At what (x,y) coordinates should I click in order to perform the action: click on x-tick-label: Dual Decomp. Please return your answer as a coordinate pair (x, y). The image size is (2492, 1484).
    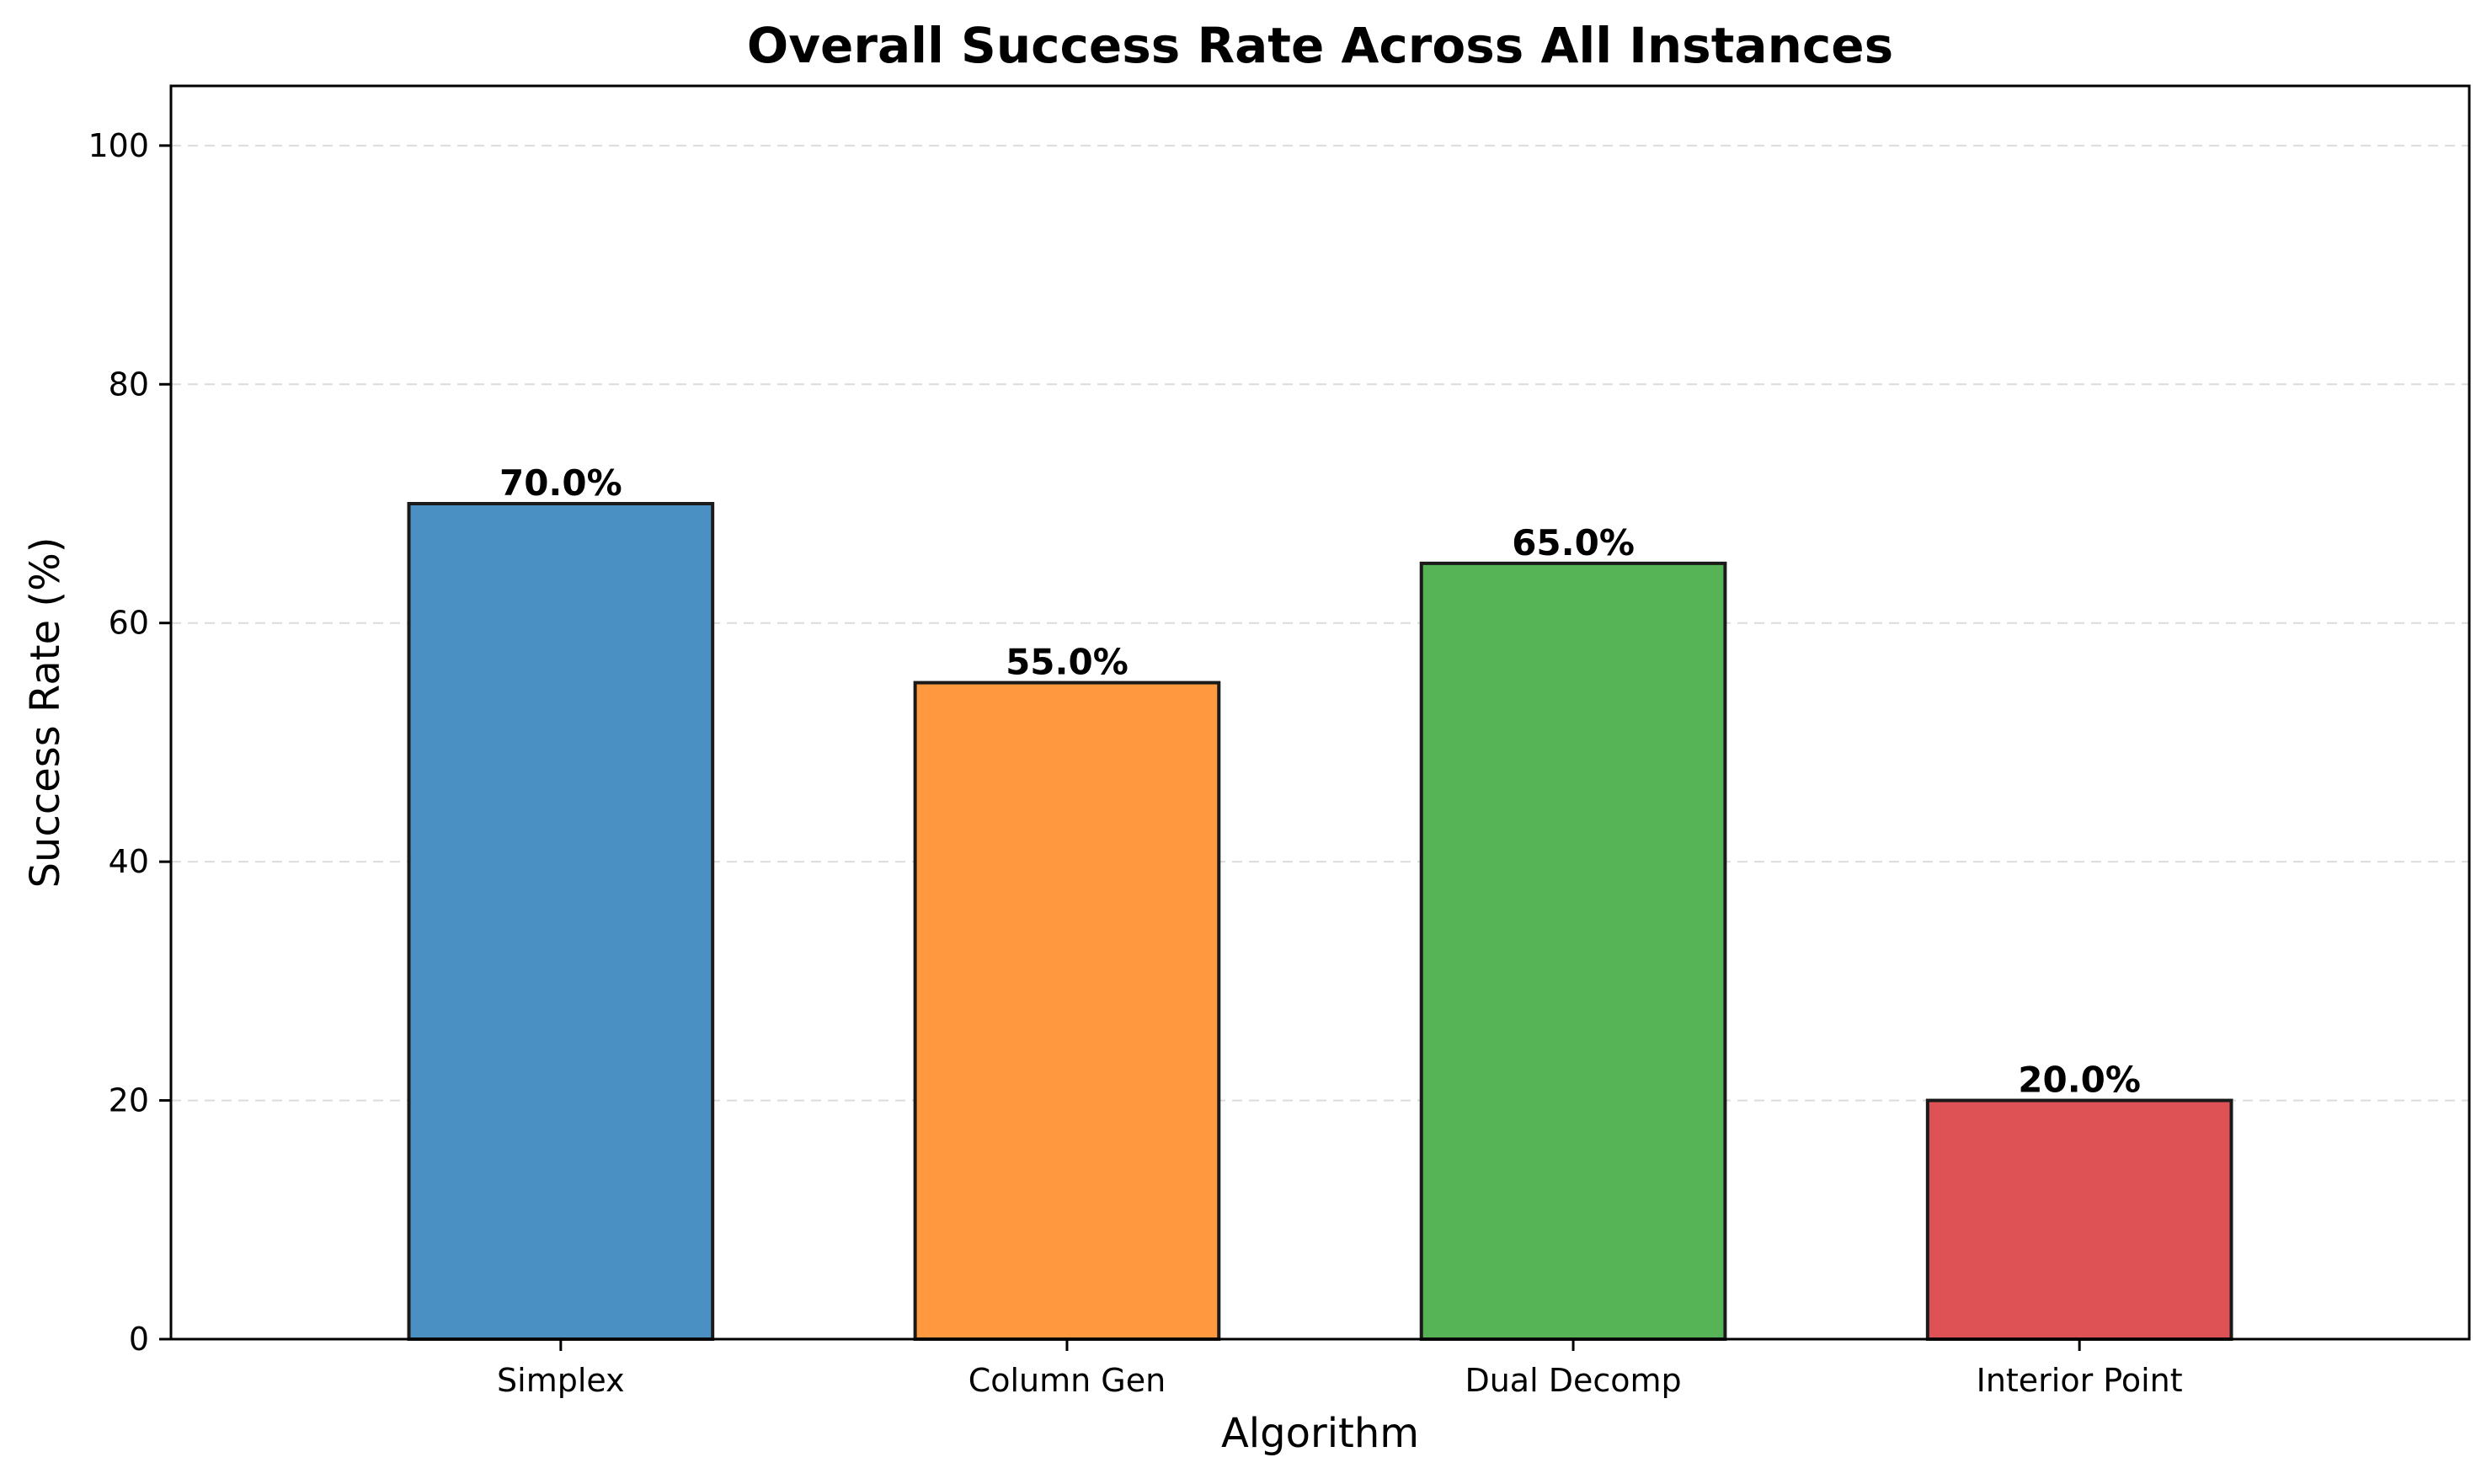
    Looking at the image, I should click on (1573, 1381).